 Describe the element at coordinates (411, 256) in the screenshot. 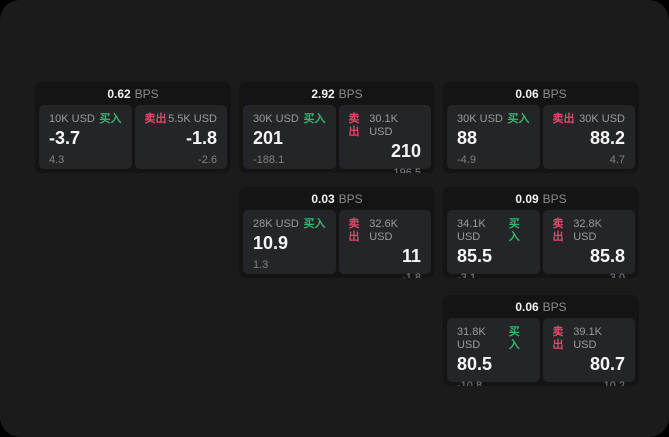

I see `sell-price: 11` at that location.